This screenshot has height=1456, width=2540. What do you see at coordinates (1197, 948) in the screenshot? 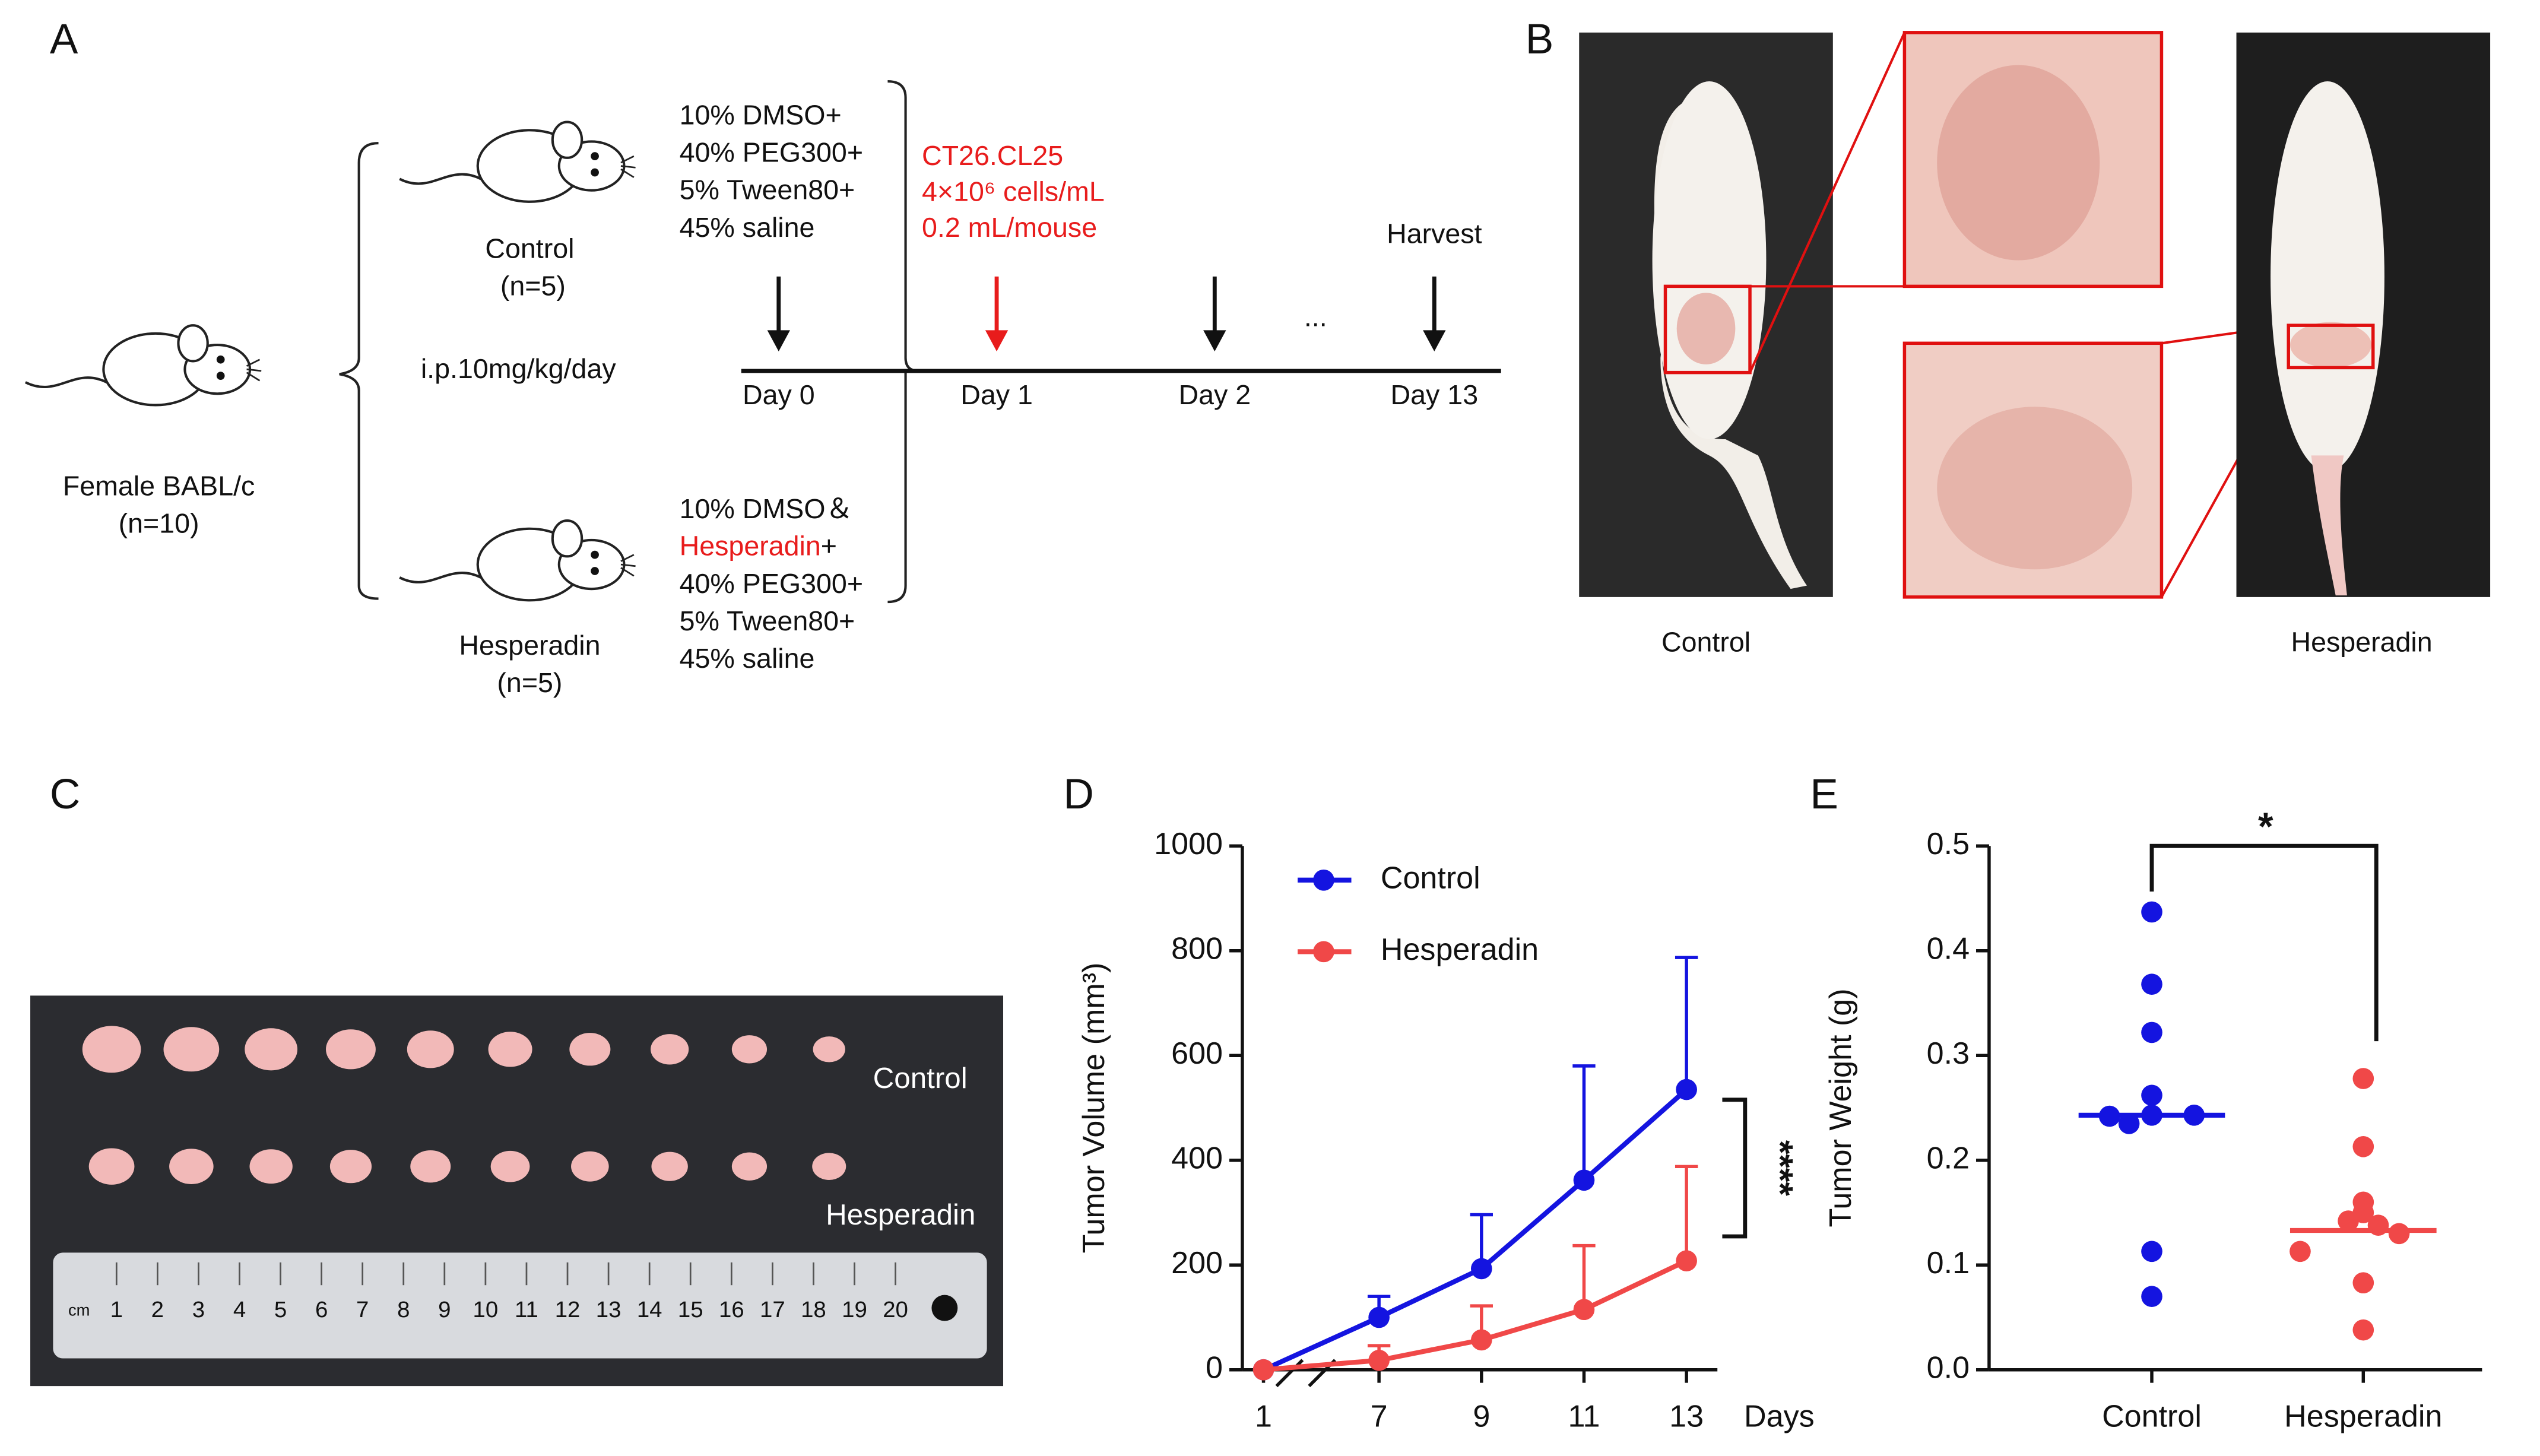
I see `y-tick-label: 800` at bounding box center [1197, 948].